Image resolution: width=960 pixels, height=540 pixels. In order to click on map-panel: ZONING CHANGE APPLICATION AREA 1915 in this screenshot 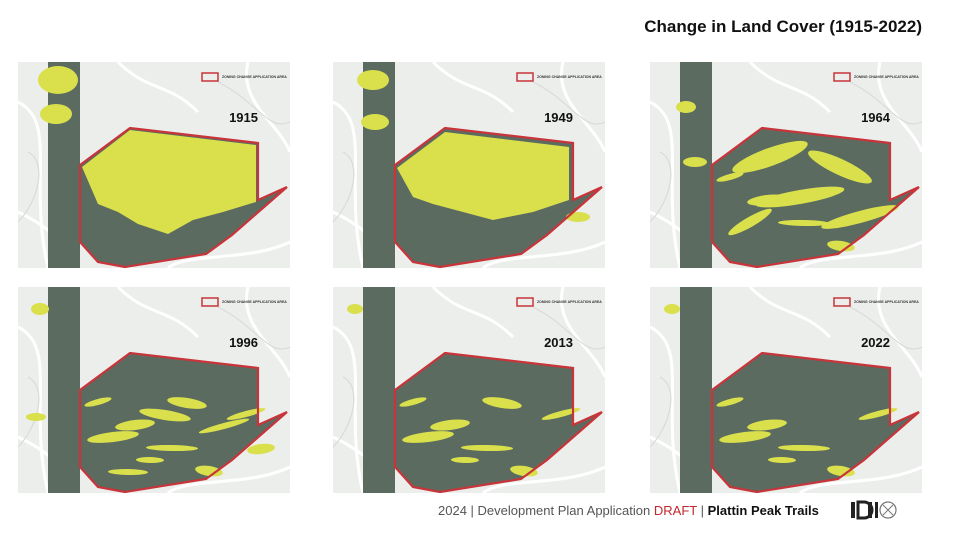, I will do `click(154, 165)`.